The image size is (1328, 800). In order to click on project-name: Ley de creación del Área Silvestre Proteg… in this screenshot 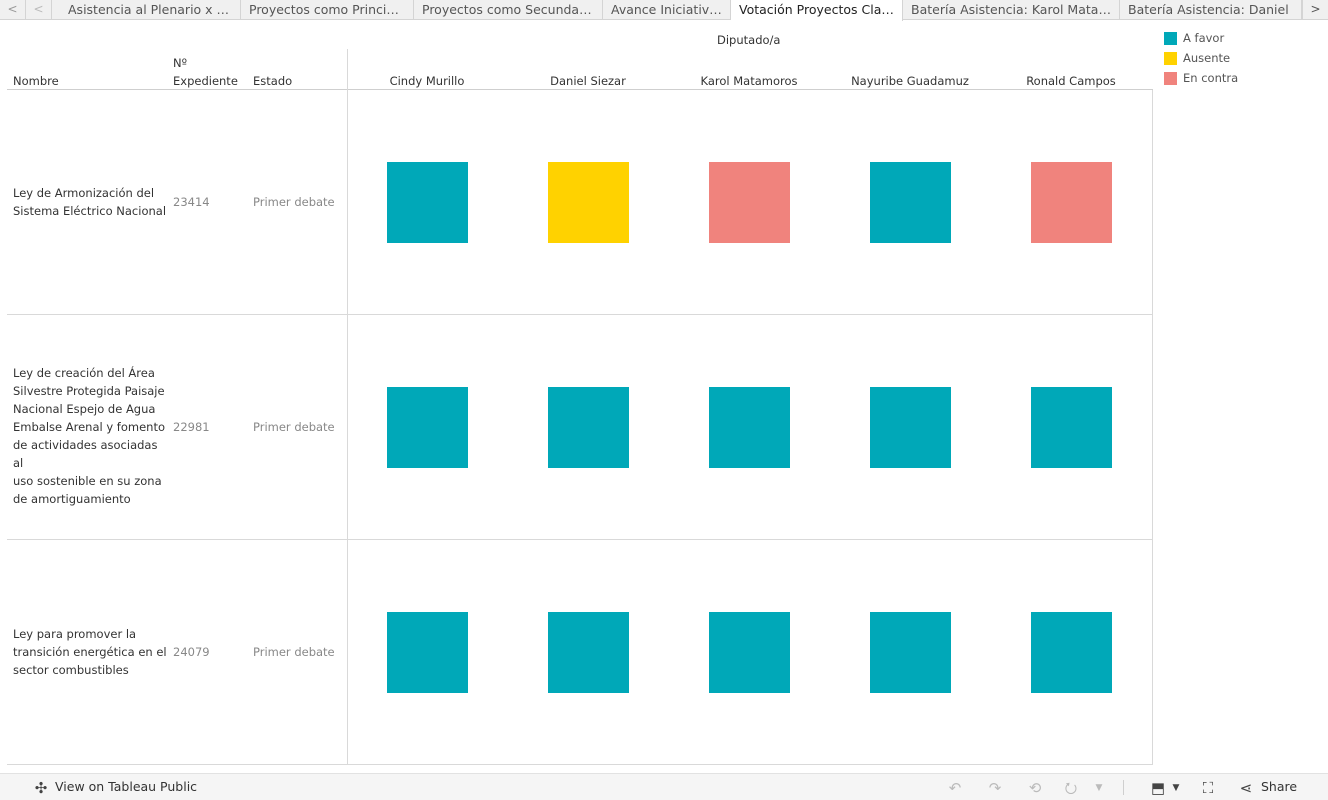, I will do `click(92, 436)`.